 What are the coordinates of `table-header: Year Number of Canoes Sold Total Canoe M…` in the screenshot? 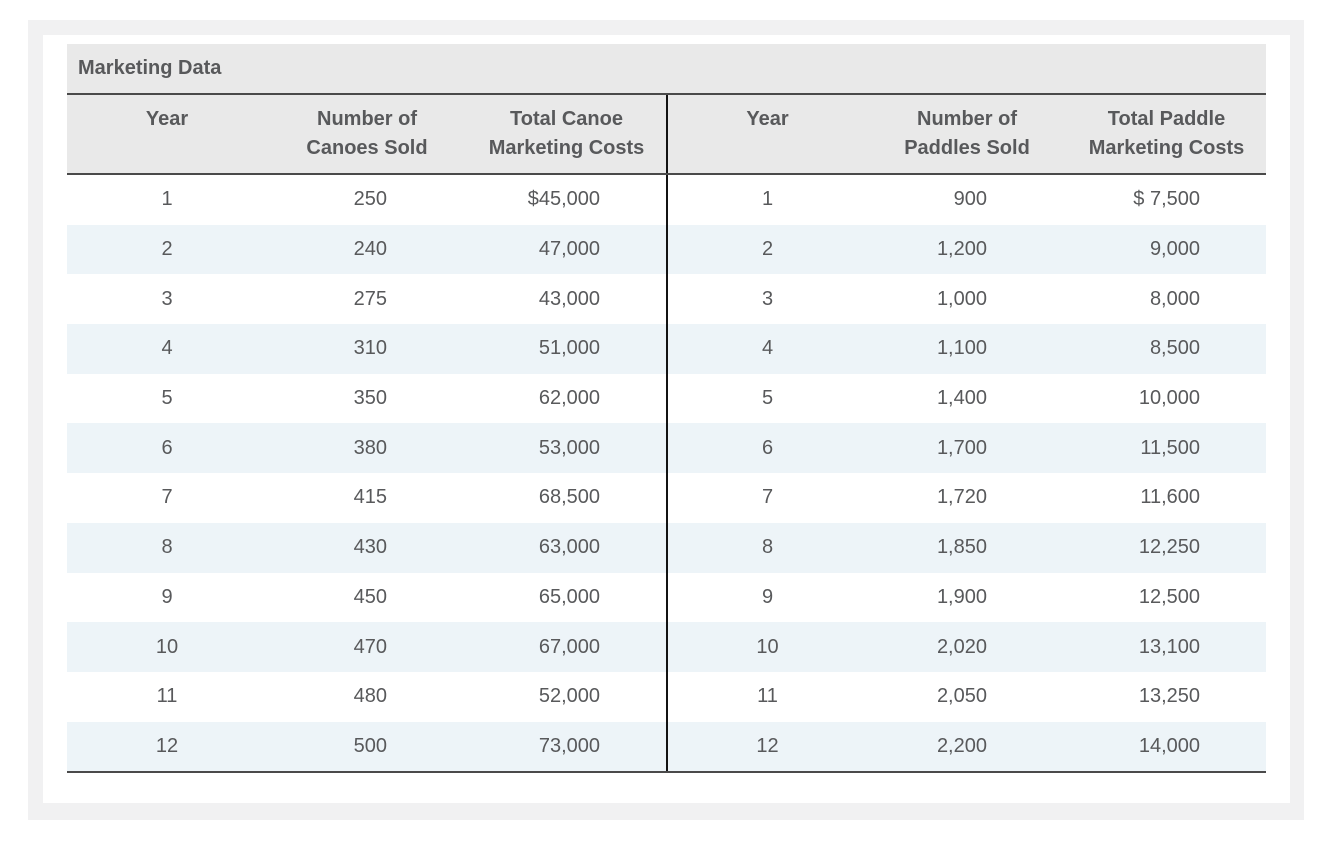 It's located at (666, 134).